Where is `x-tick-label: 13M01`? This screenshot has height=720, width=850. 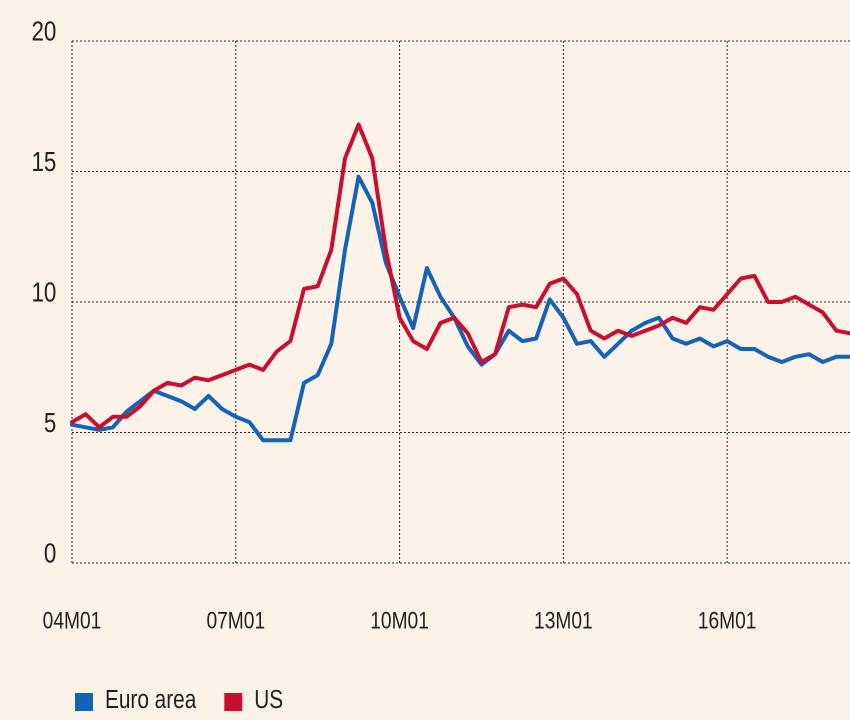 x-tick-label: 13M01 is located at coordinates (563, 620).